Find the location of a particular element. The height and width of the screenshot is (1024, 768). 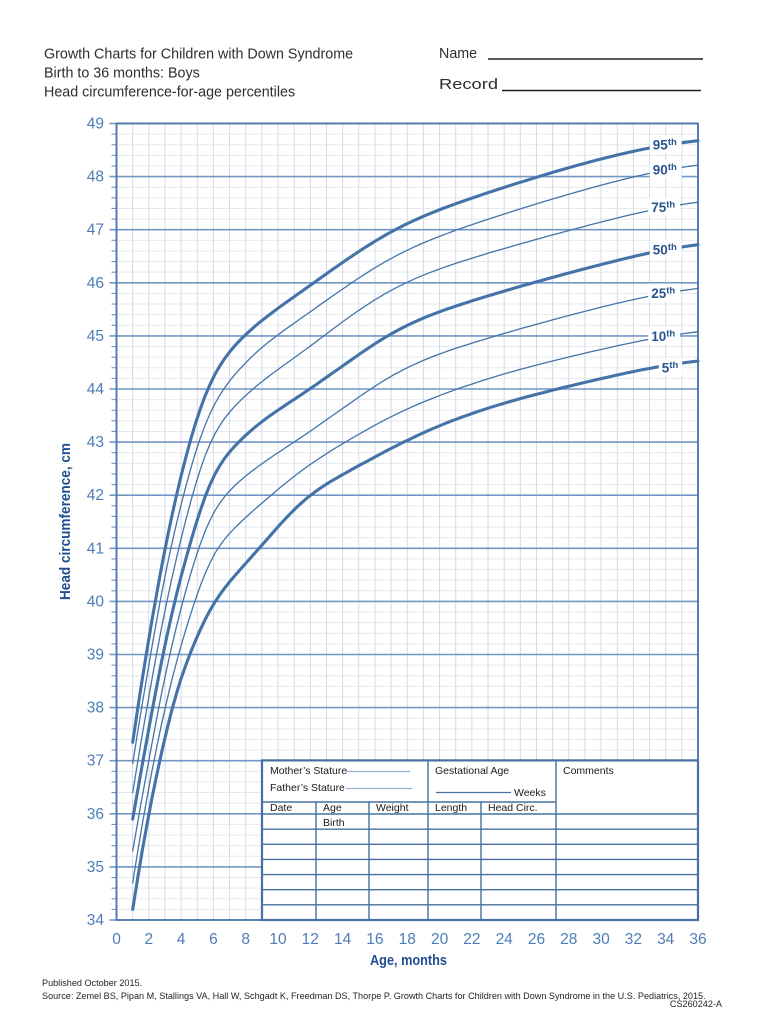

svg-text: Age is located at coordinates (332, 808).